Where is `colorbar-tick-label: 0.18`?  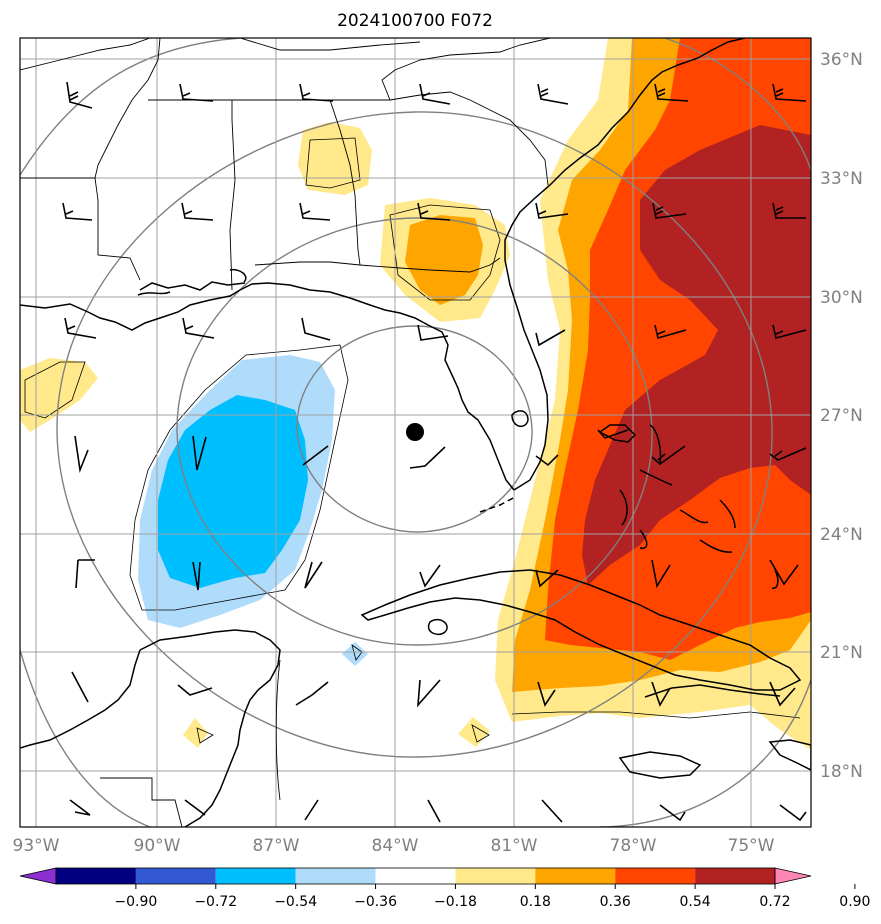 colorbar-tick-label: 0.18 is located at coordinates (535, 902).